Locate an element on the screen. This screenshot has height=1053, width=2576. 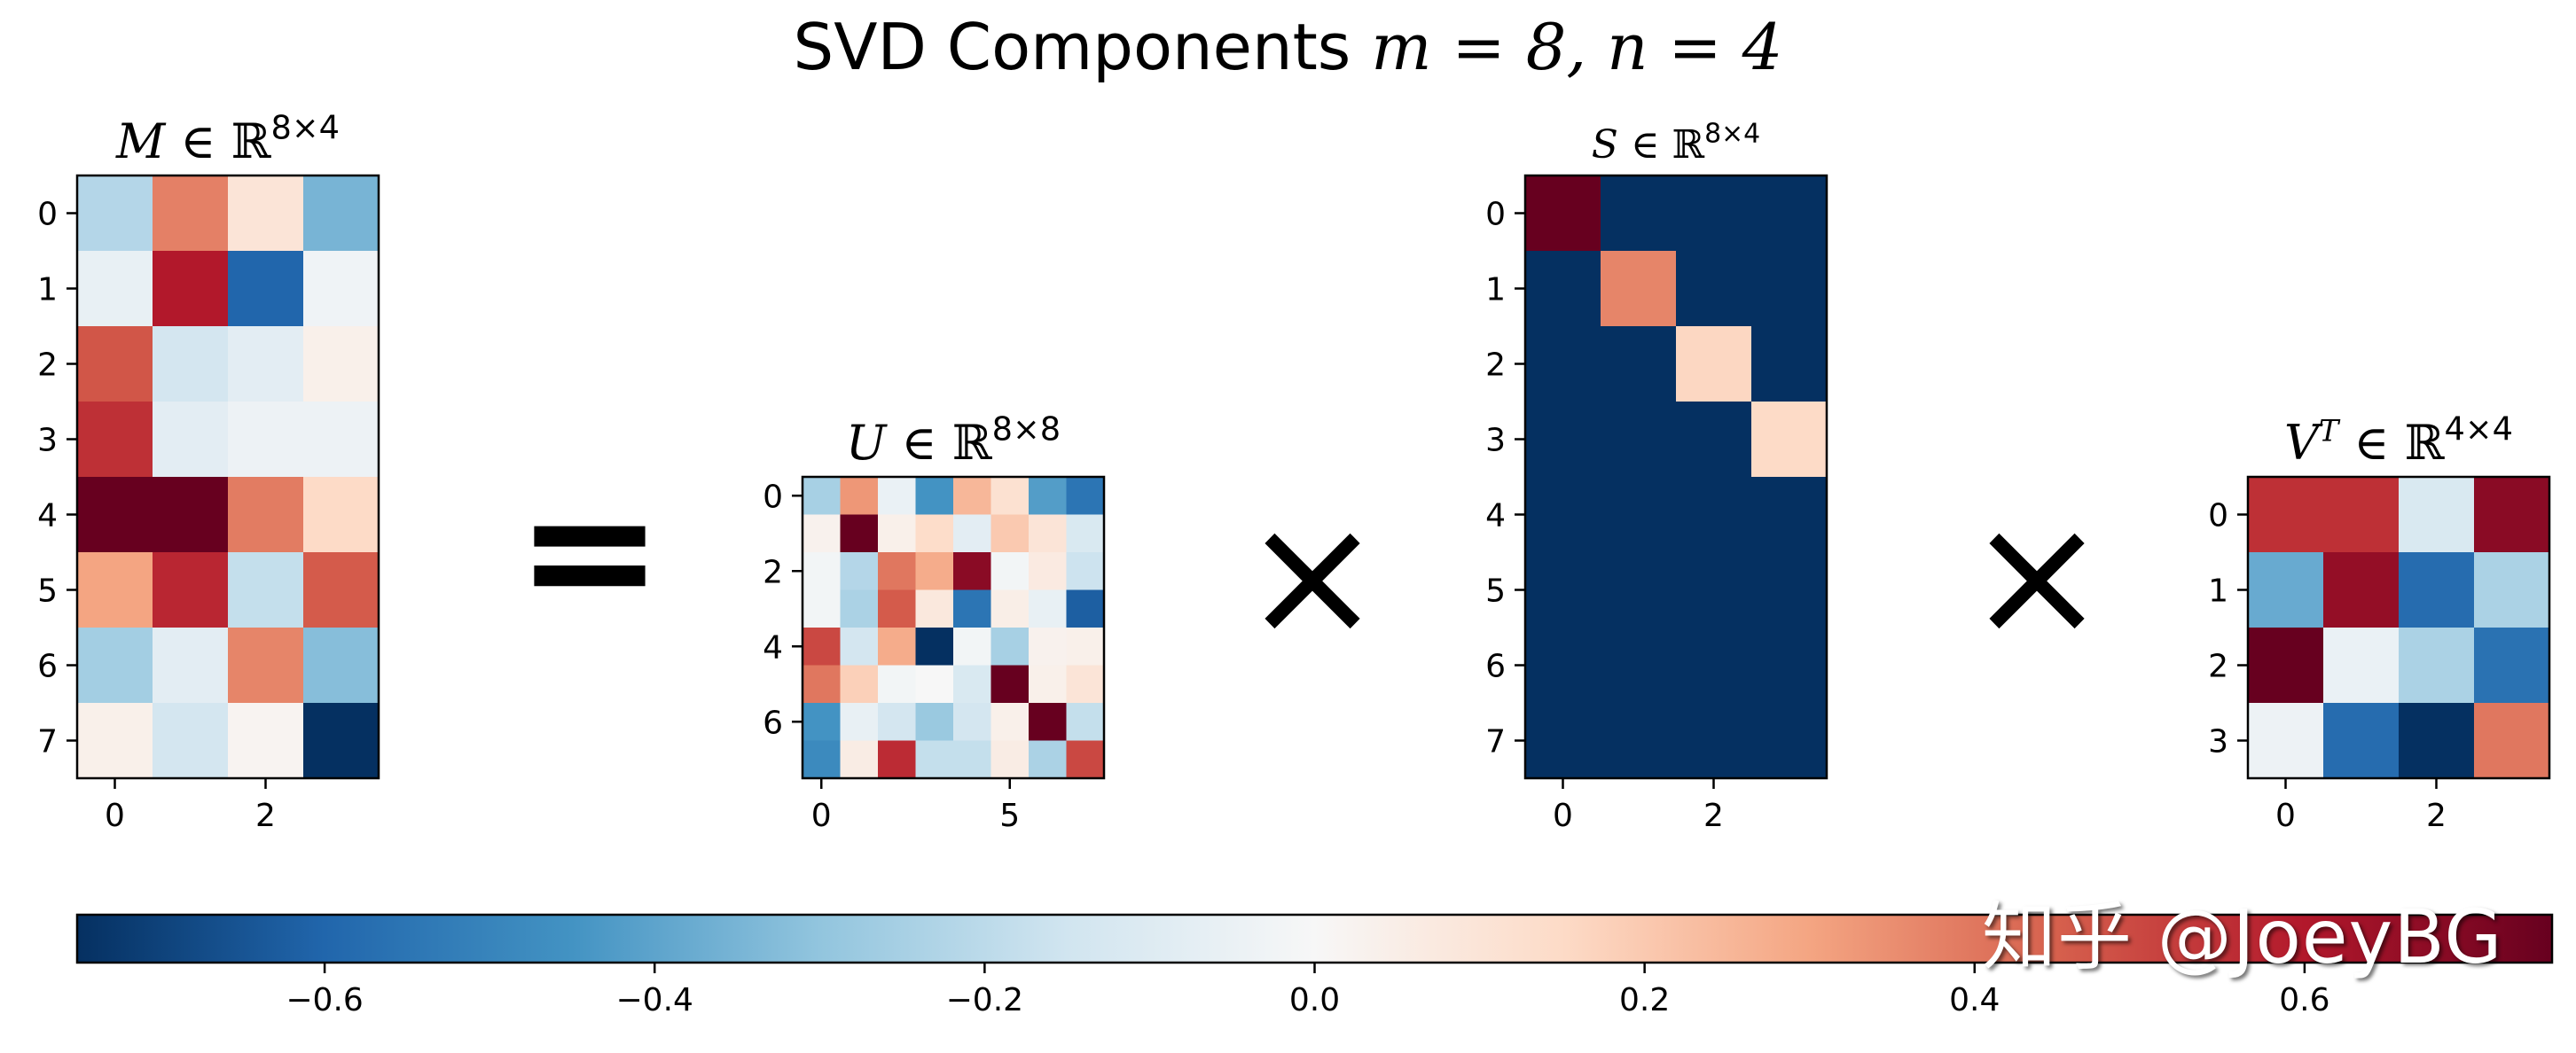
ytick-label: 6 is located at coordinates (773, 723).